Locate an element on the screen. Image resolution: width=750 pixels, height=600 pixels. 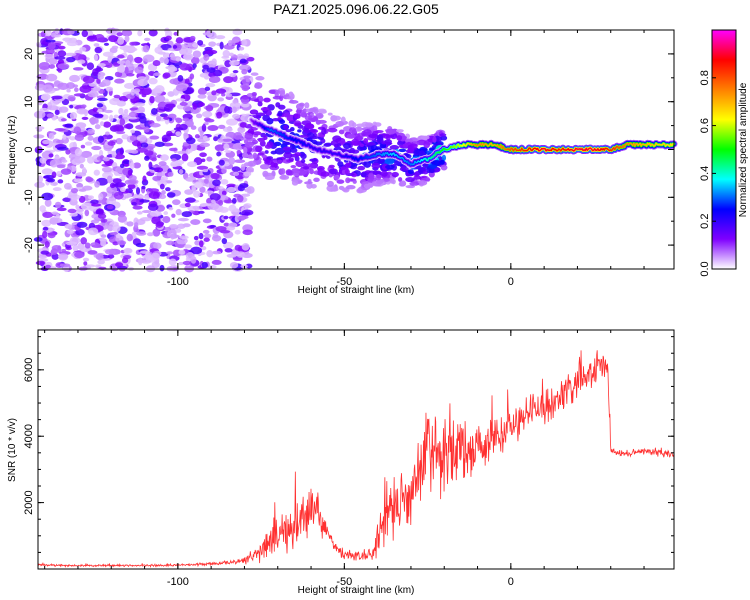
y-tick-label: 2000 is located at coordinates (29, 502).